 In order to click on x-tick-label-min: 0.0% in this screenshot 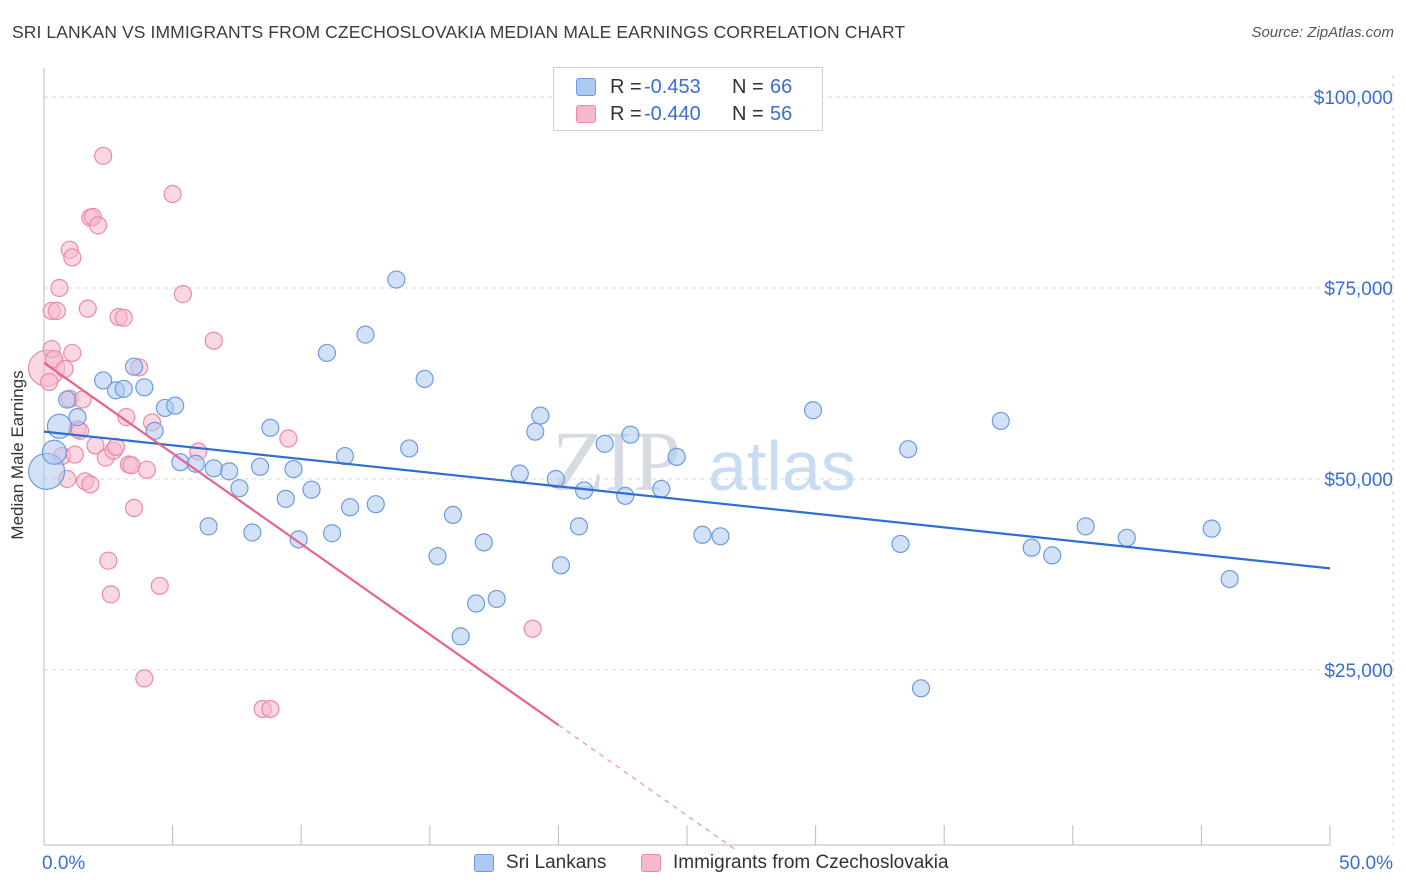, I will do `click(63, 863)`.